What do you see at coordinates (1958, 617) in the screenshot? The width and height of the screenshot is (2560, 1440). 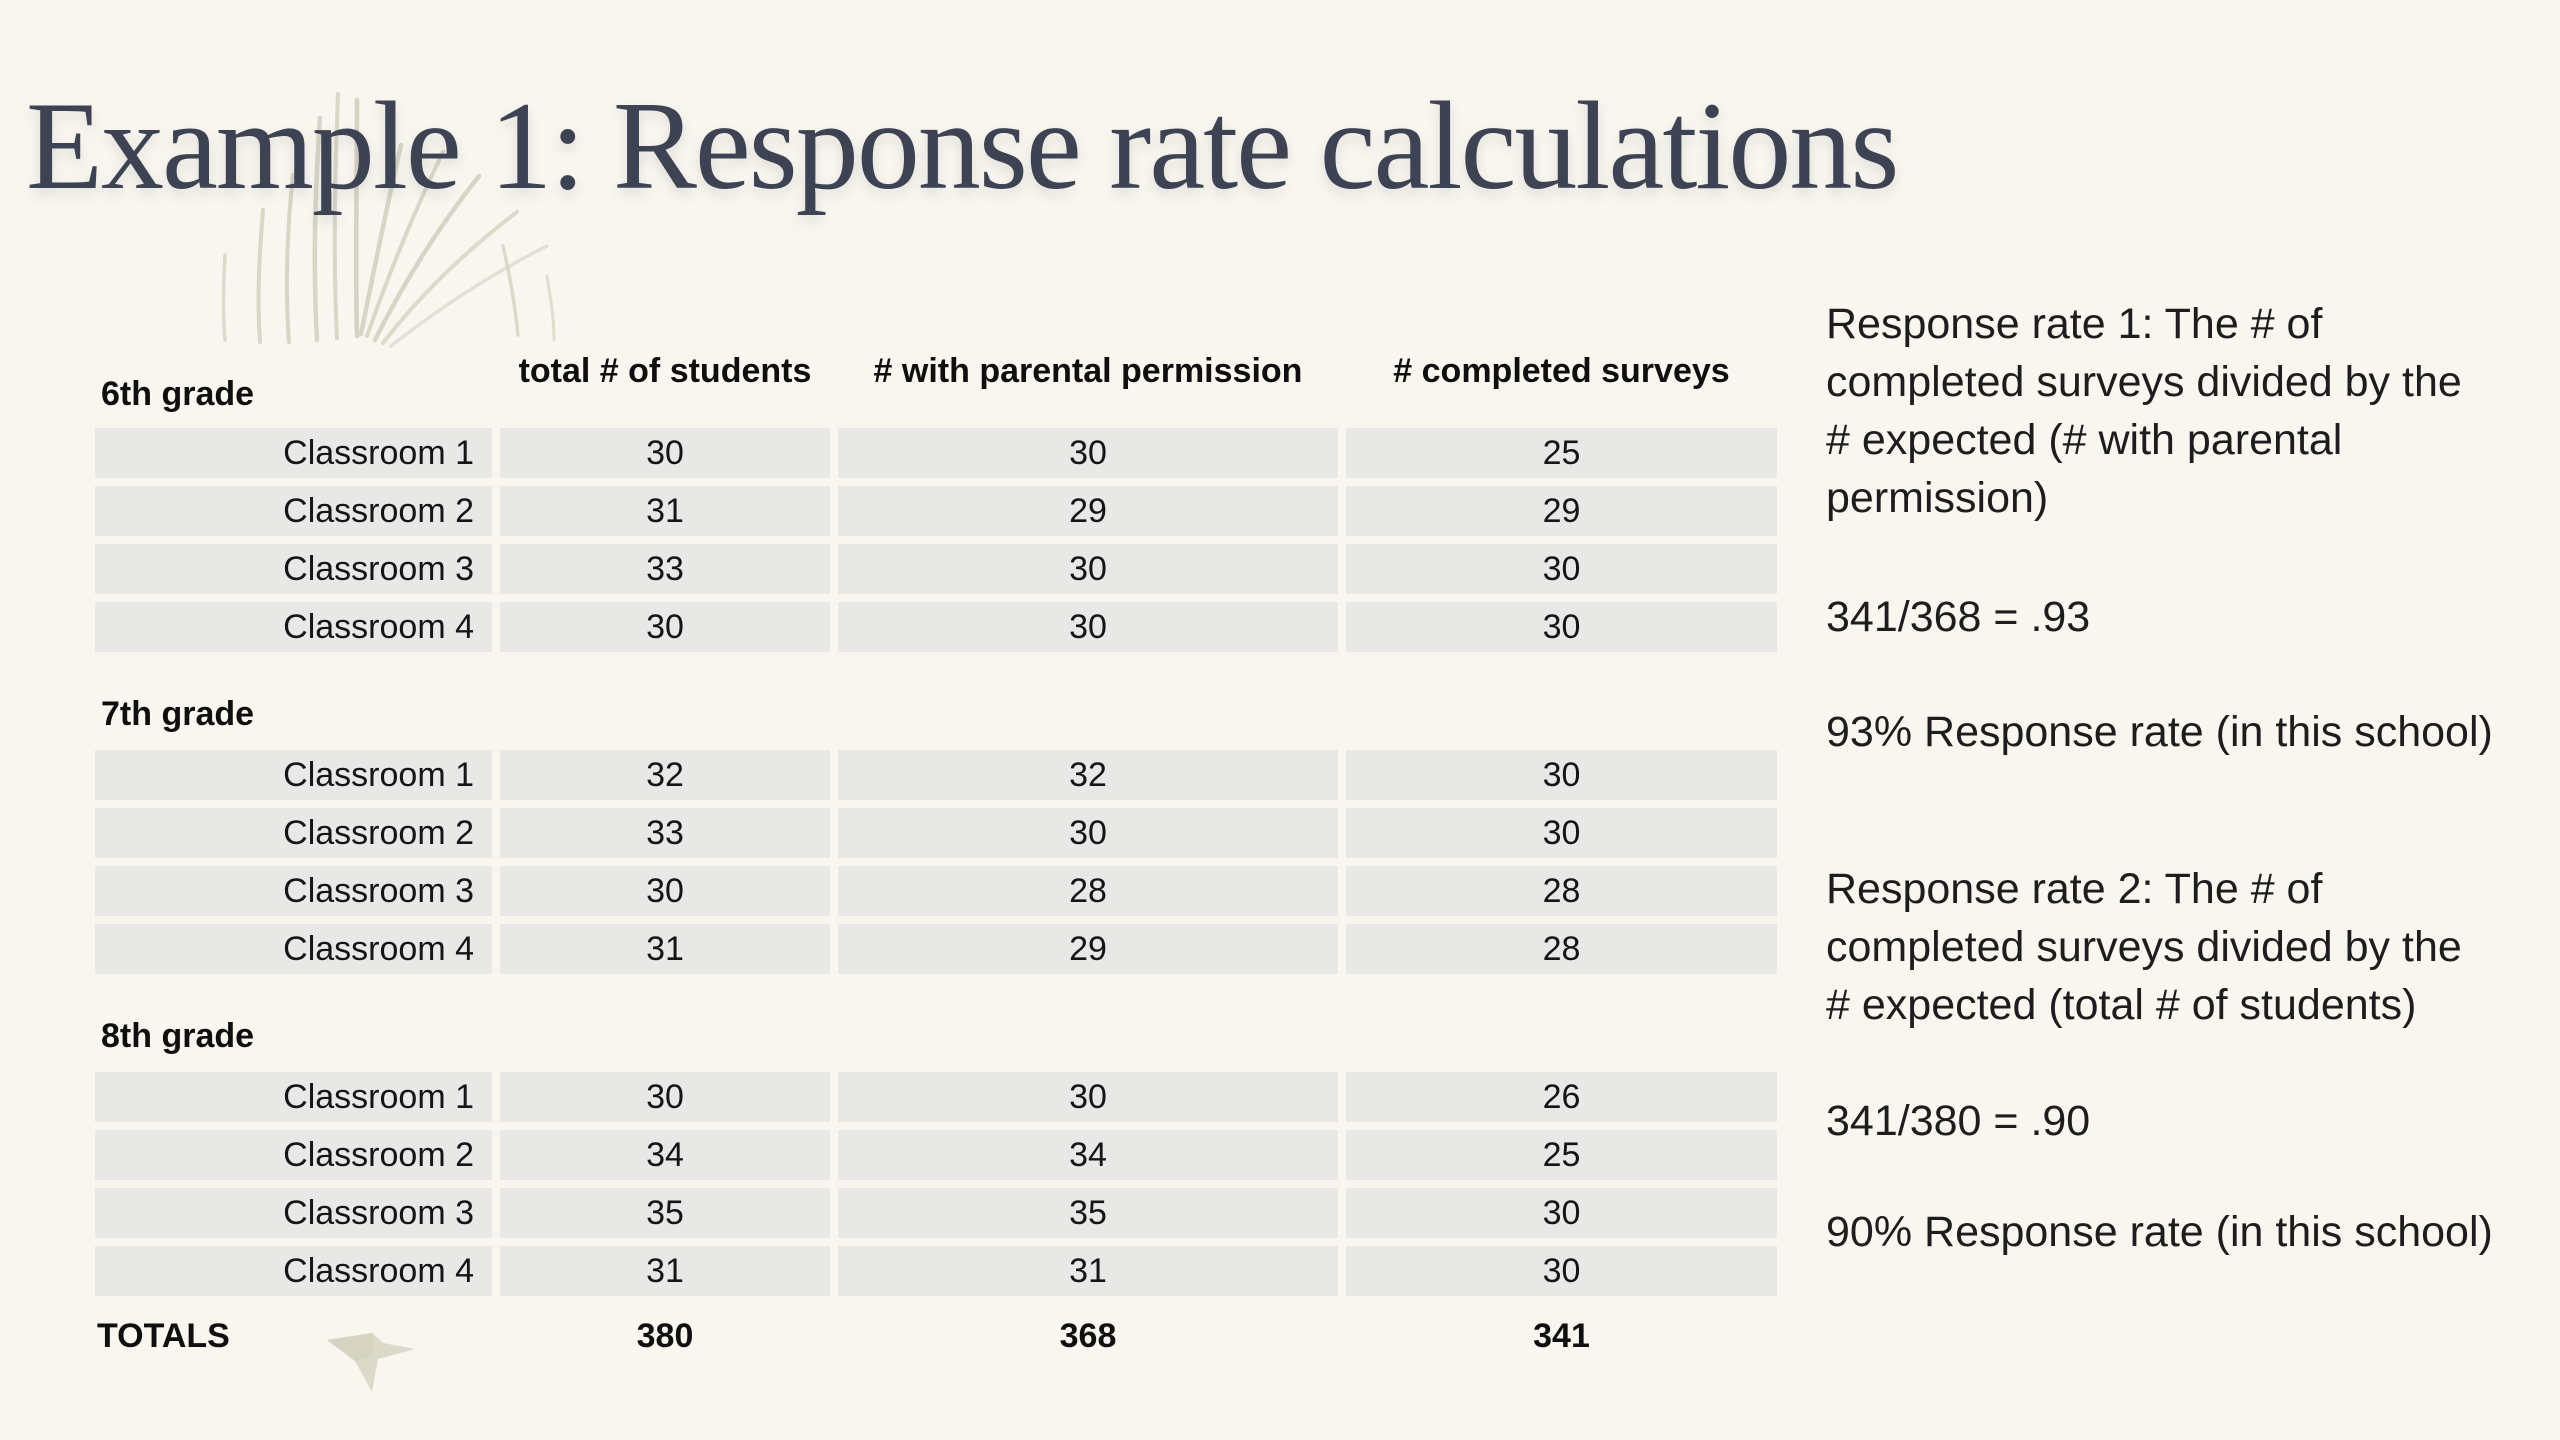 I see `note-calculation-1: 341/368 = .93` at bounding box center [1958, 617].